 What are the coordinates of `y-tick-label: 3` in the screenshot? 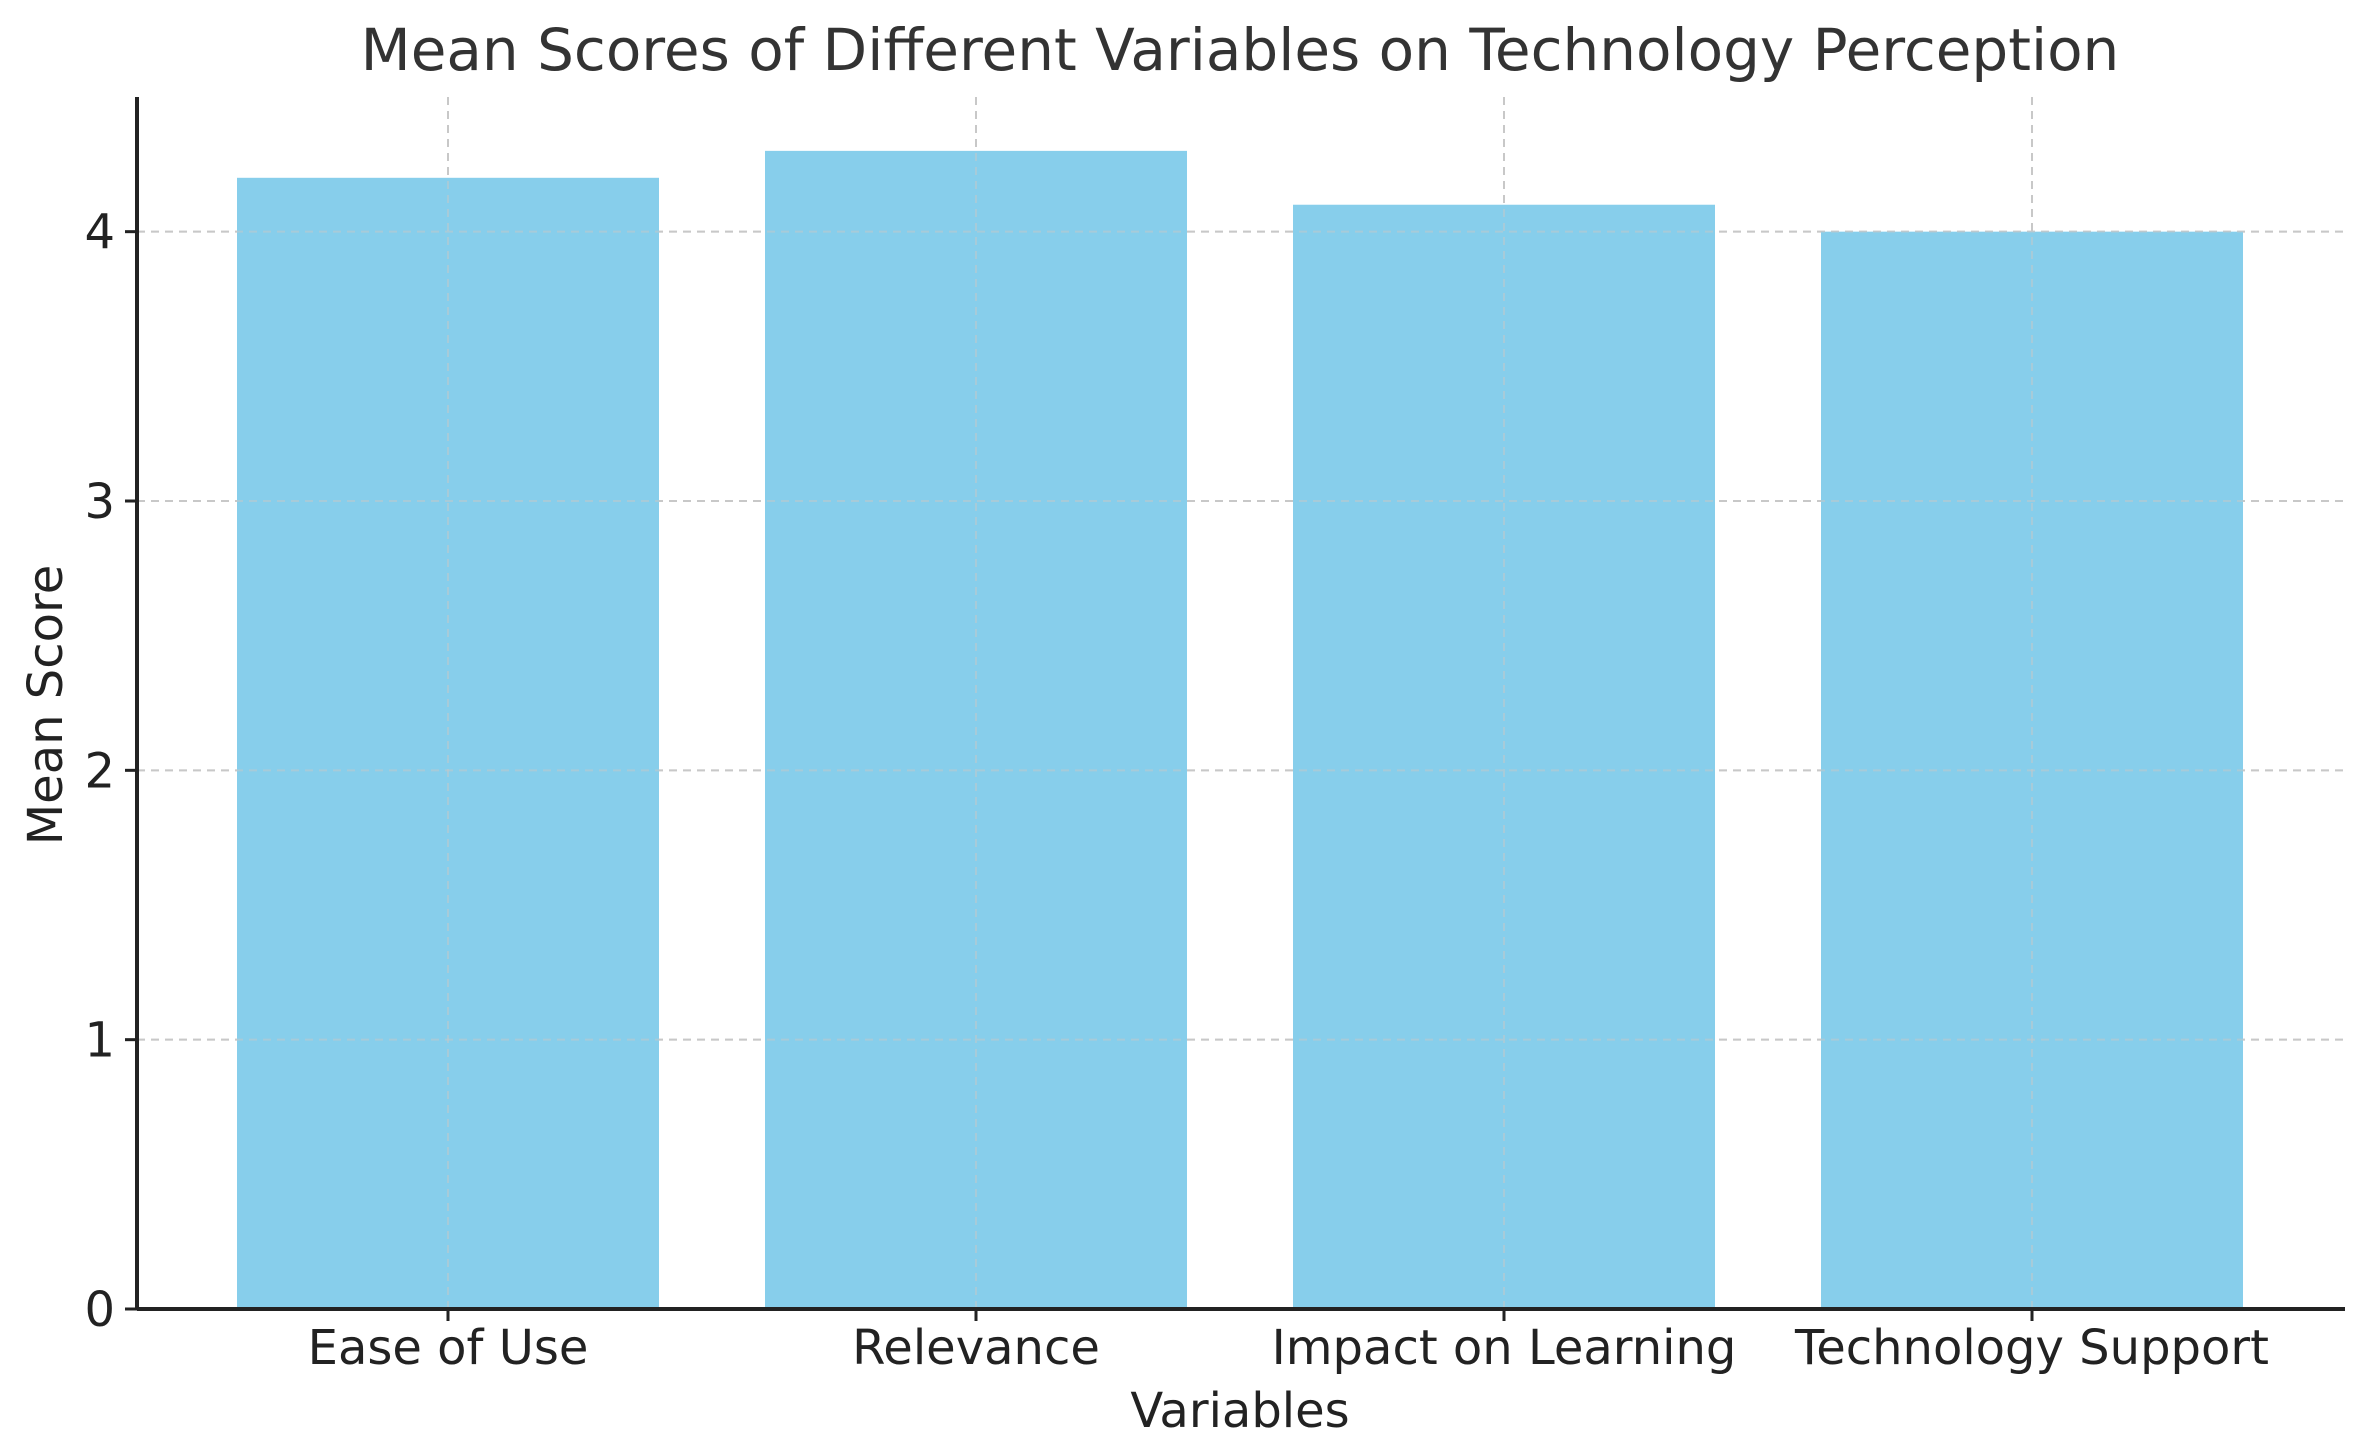 It's located at (99, 502).